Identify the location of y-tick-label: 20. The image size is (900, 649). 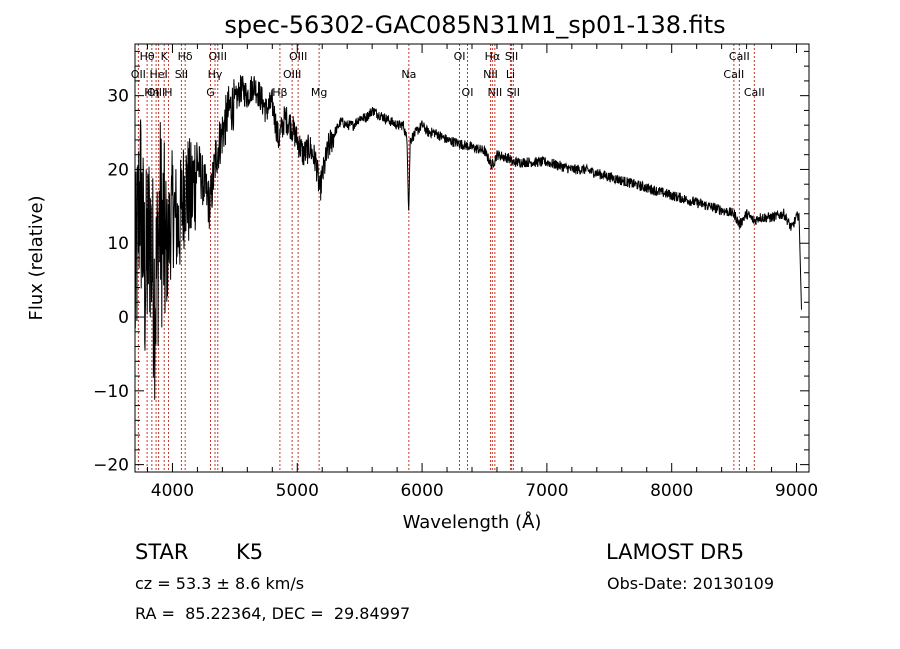
(118, 170).